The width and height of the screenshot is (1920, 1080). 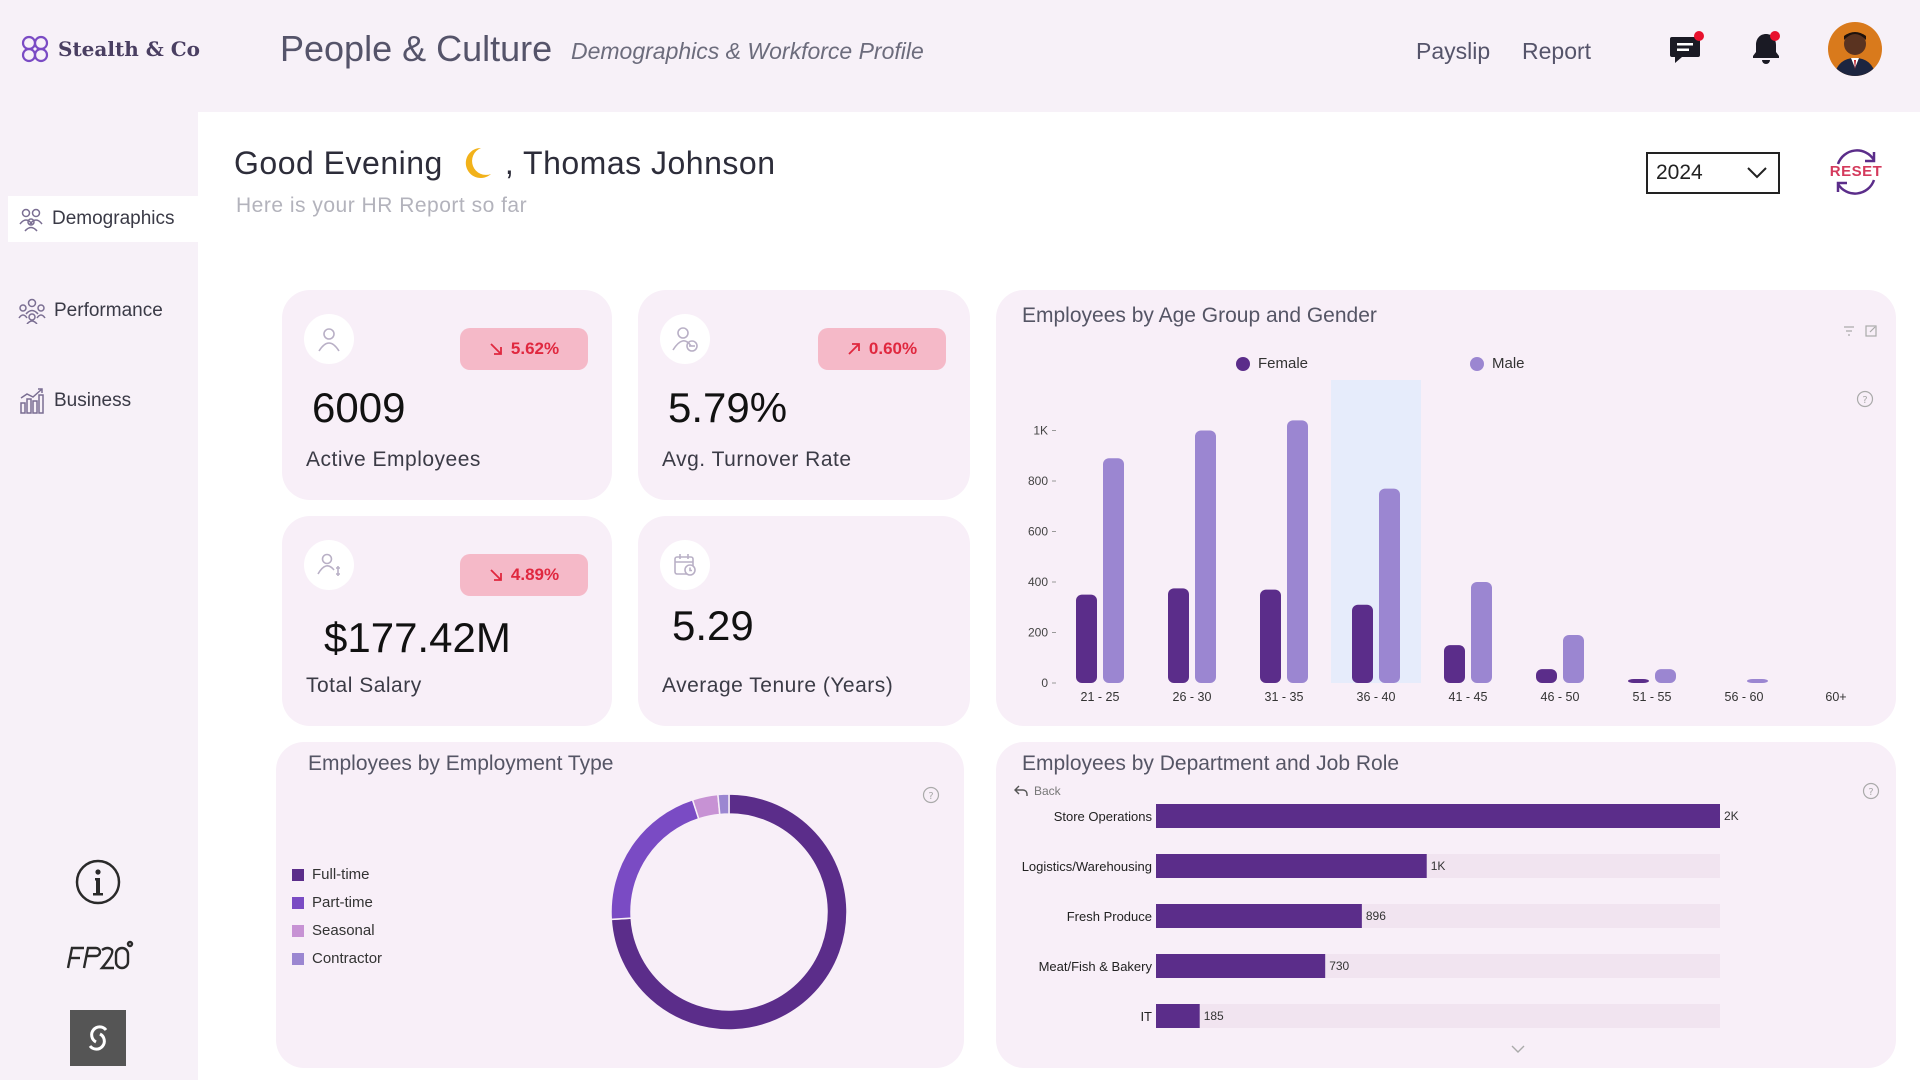 I want to click on legend-seasonal: Seasonal, so click(x=333, y=930).